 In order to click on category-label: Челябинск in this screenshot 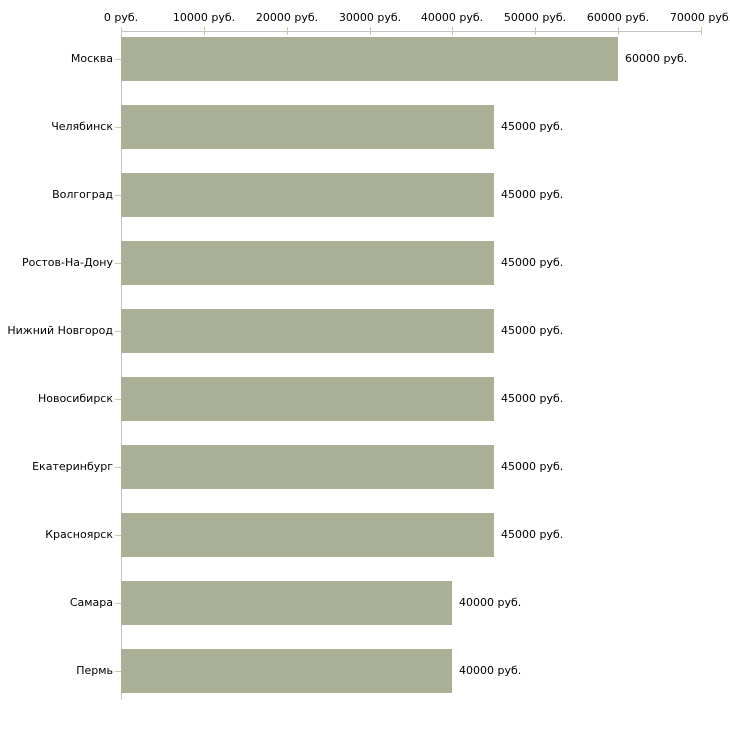, I will do `click(82, 126)`.